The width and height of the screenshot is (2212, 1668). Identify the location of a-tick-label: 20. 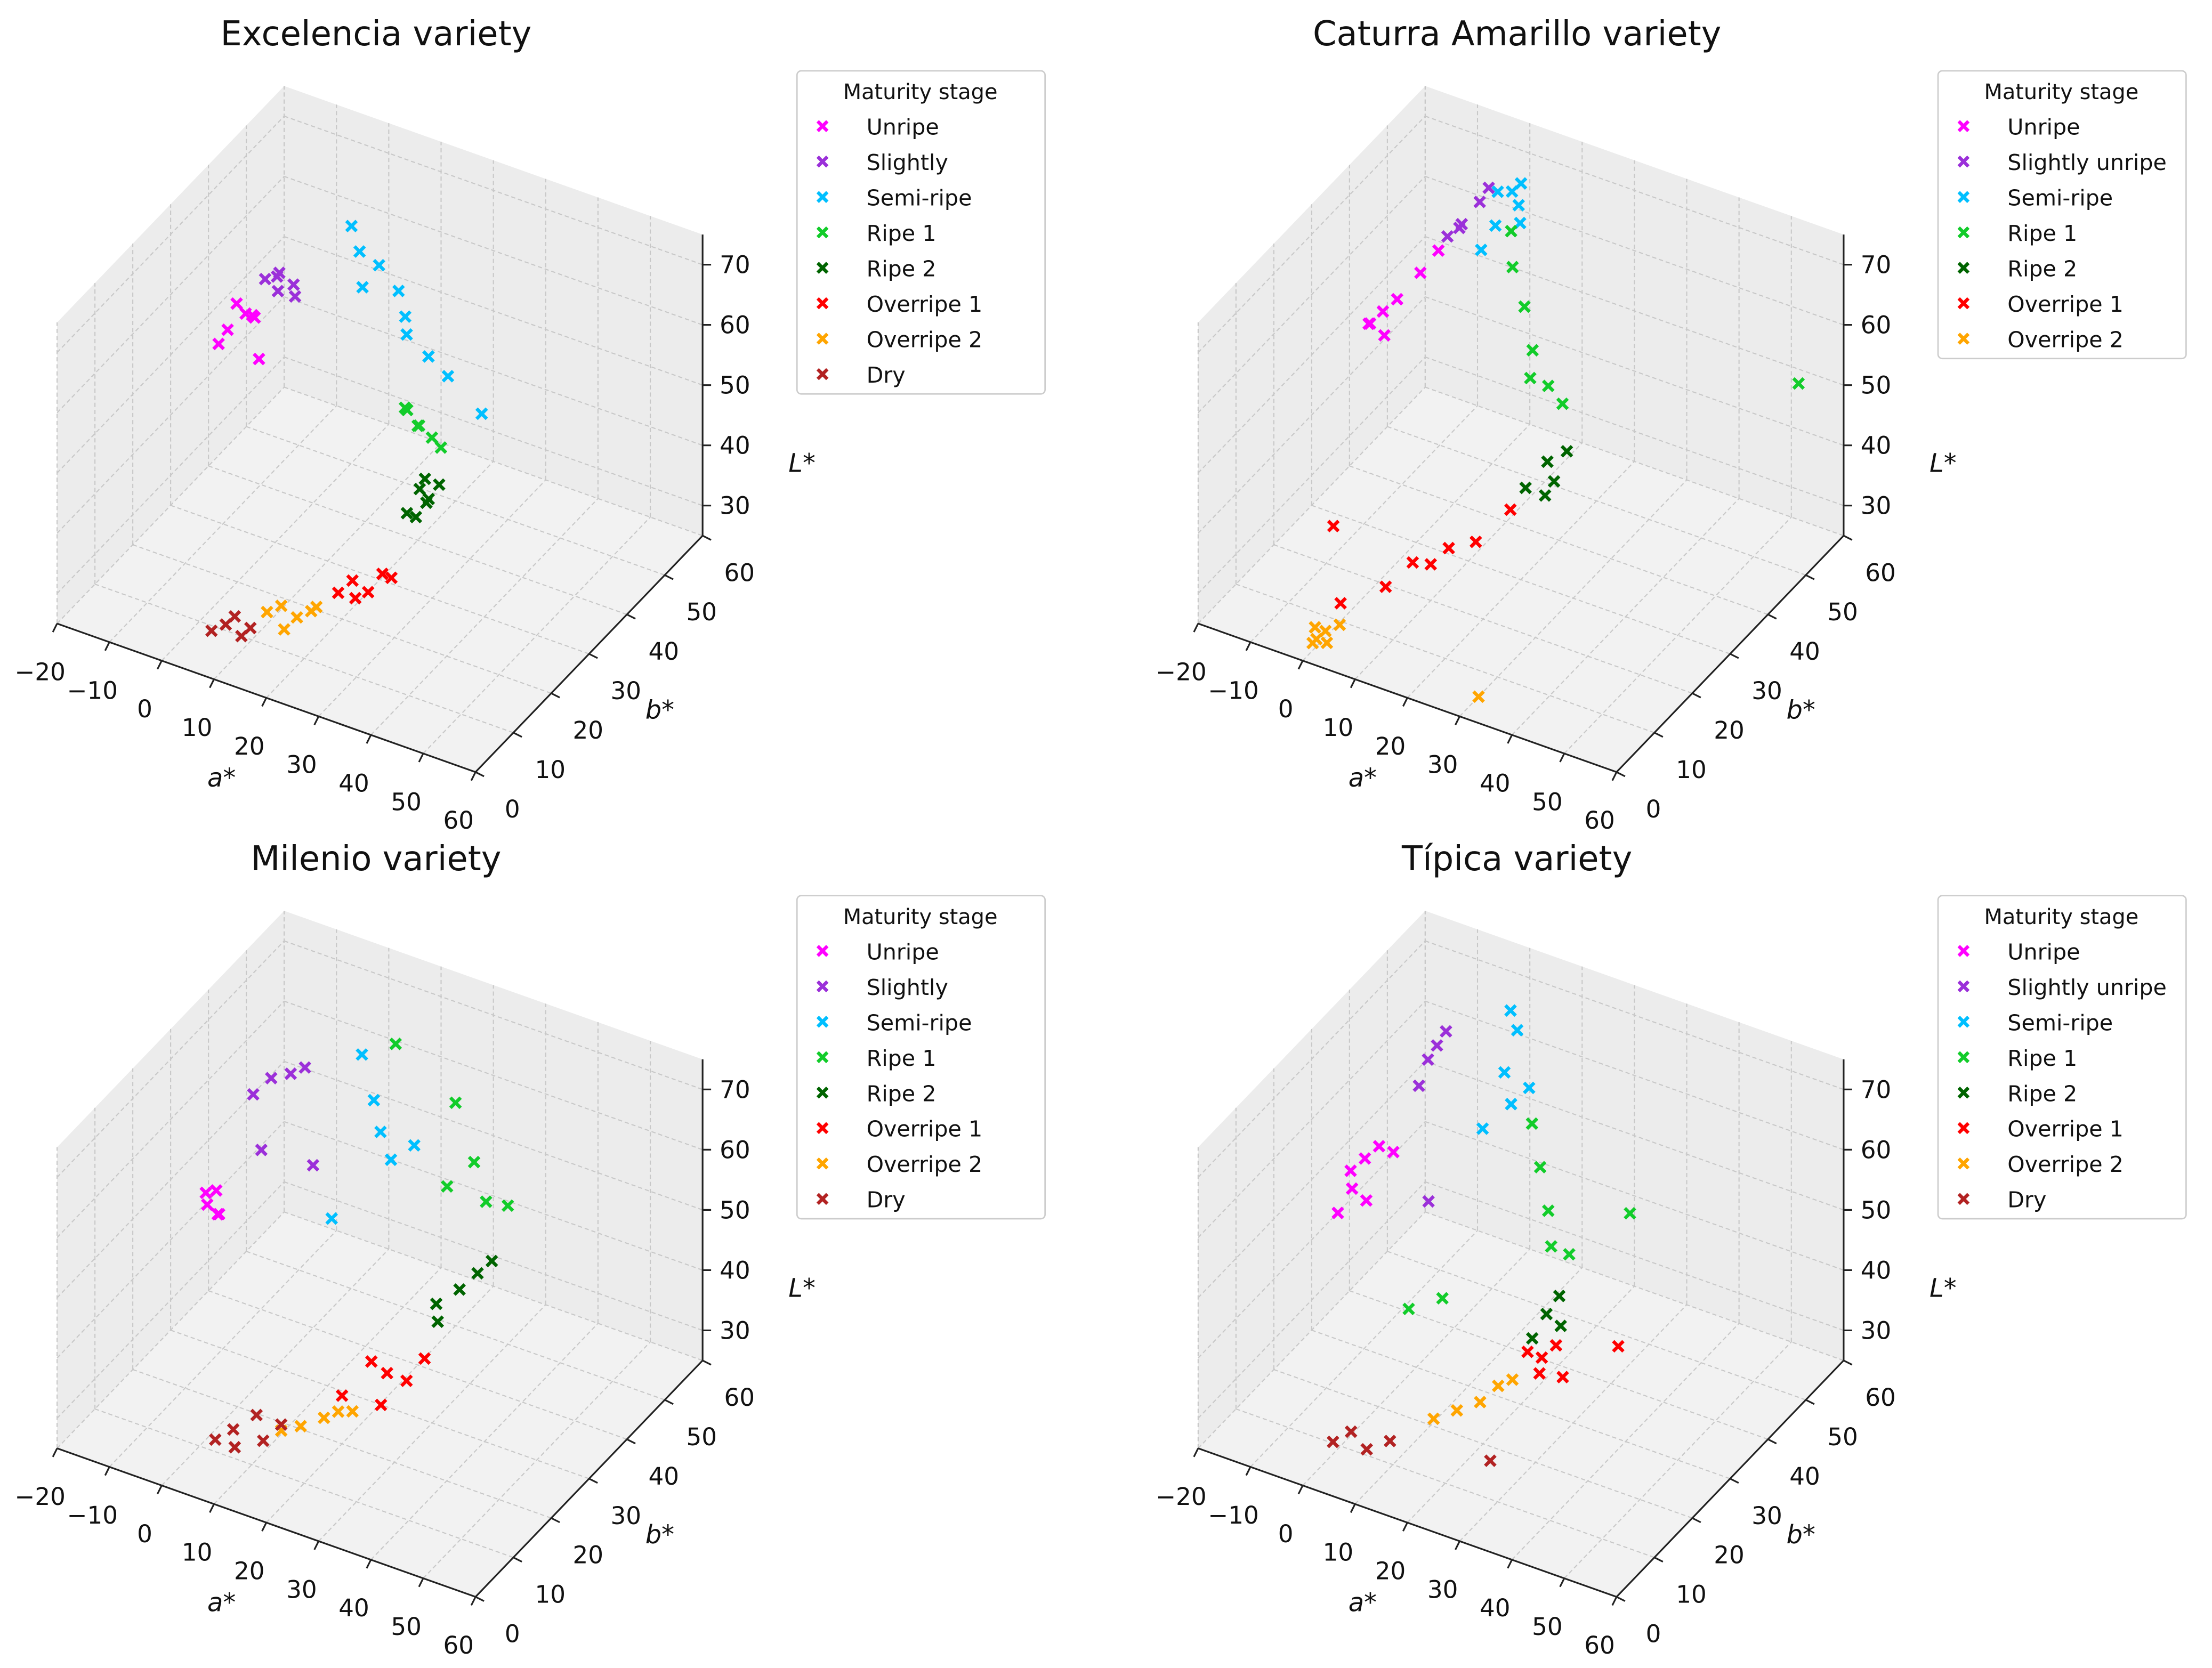
(1390, 746).